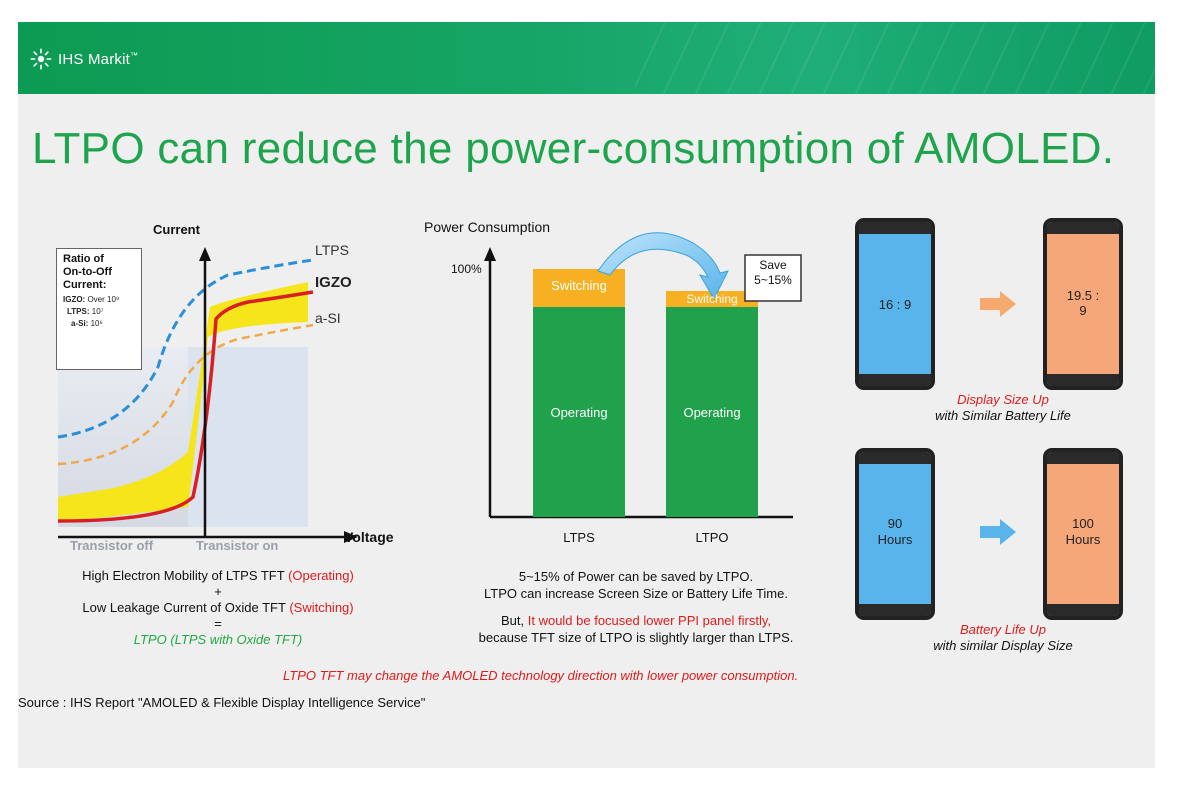 Image resolution: width=1177 pixels, height=787 pixels. Describe the element at coordinates (41, 59) in the screenshot. I see `ihs-markit-logo-icon` at that location.